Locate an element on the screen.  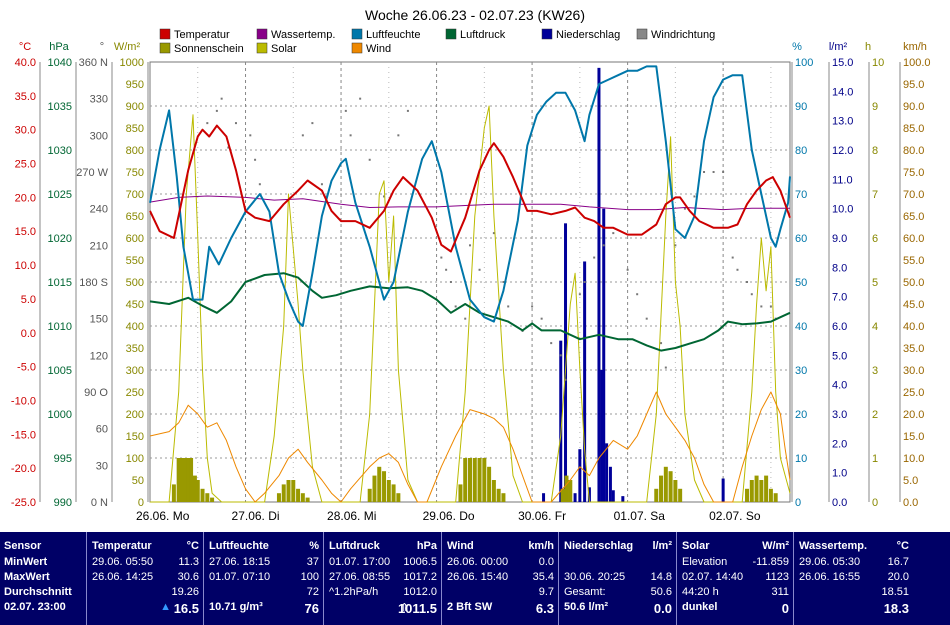
legend-label: Luftdruck is located at coordinates (483, 35).